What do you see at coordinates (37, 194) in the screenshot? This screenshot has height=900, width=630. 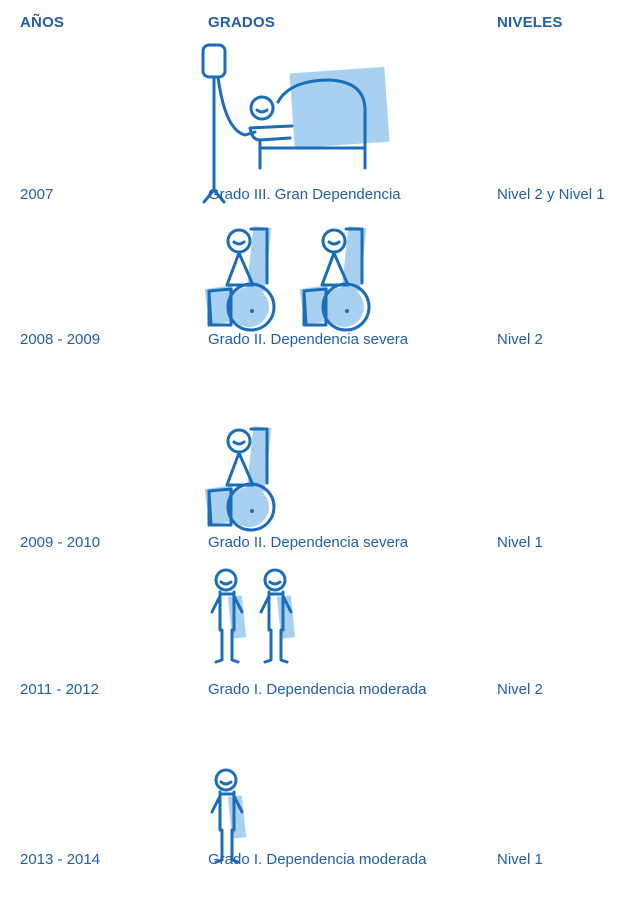 I see `year-cell: 2007` at bounding box center [37, 194].